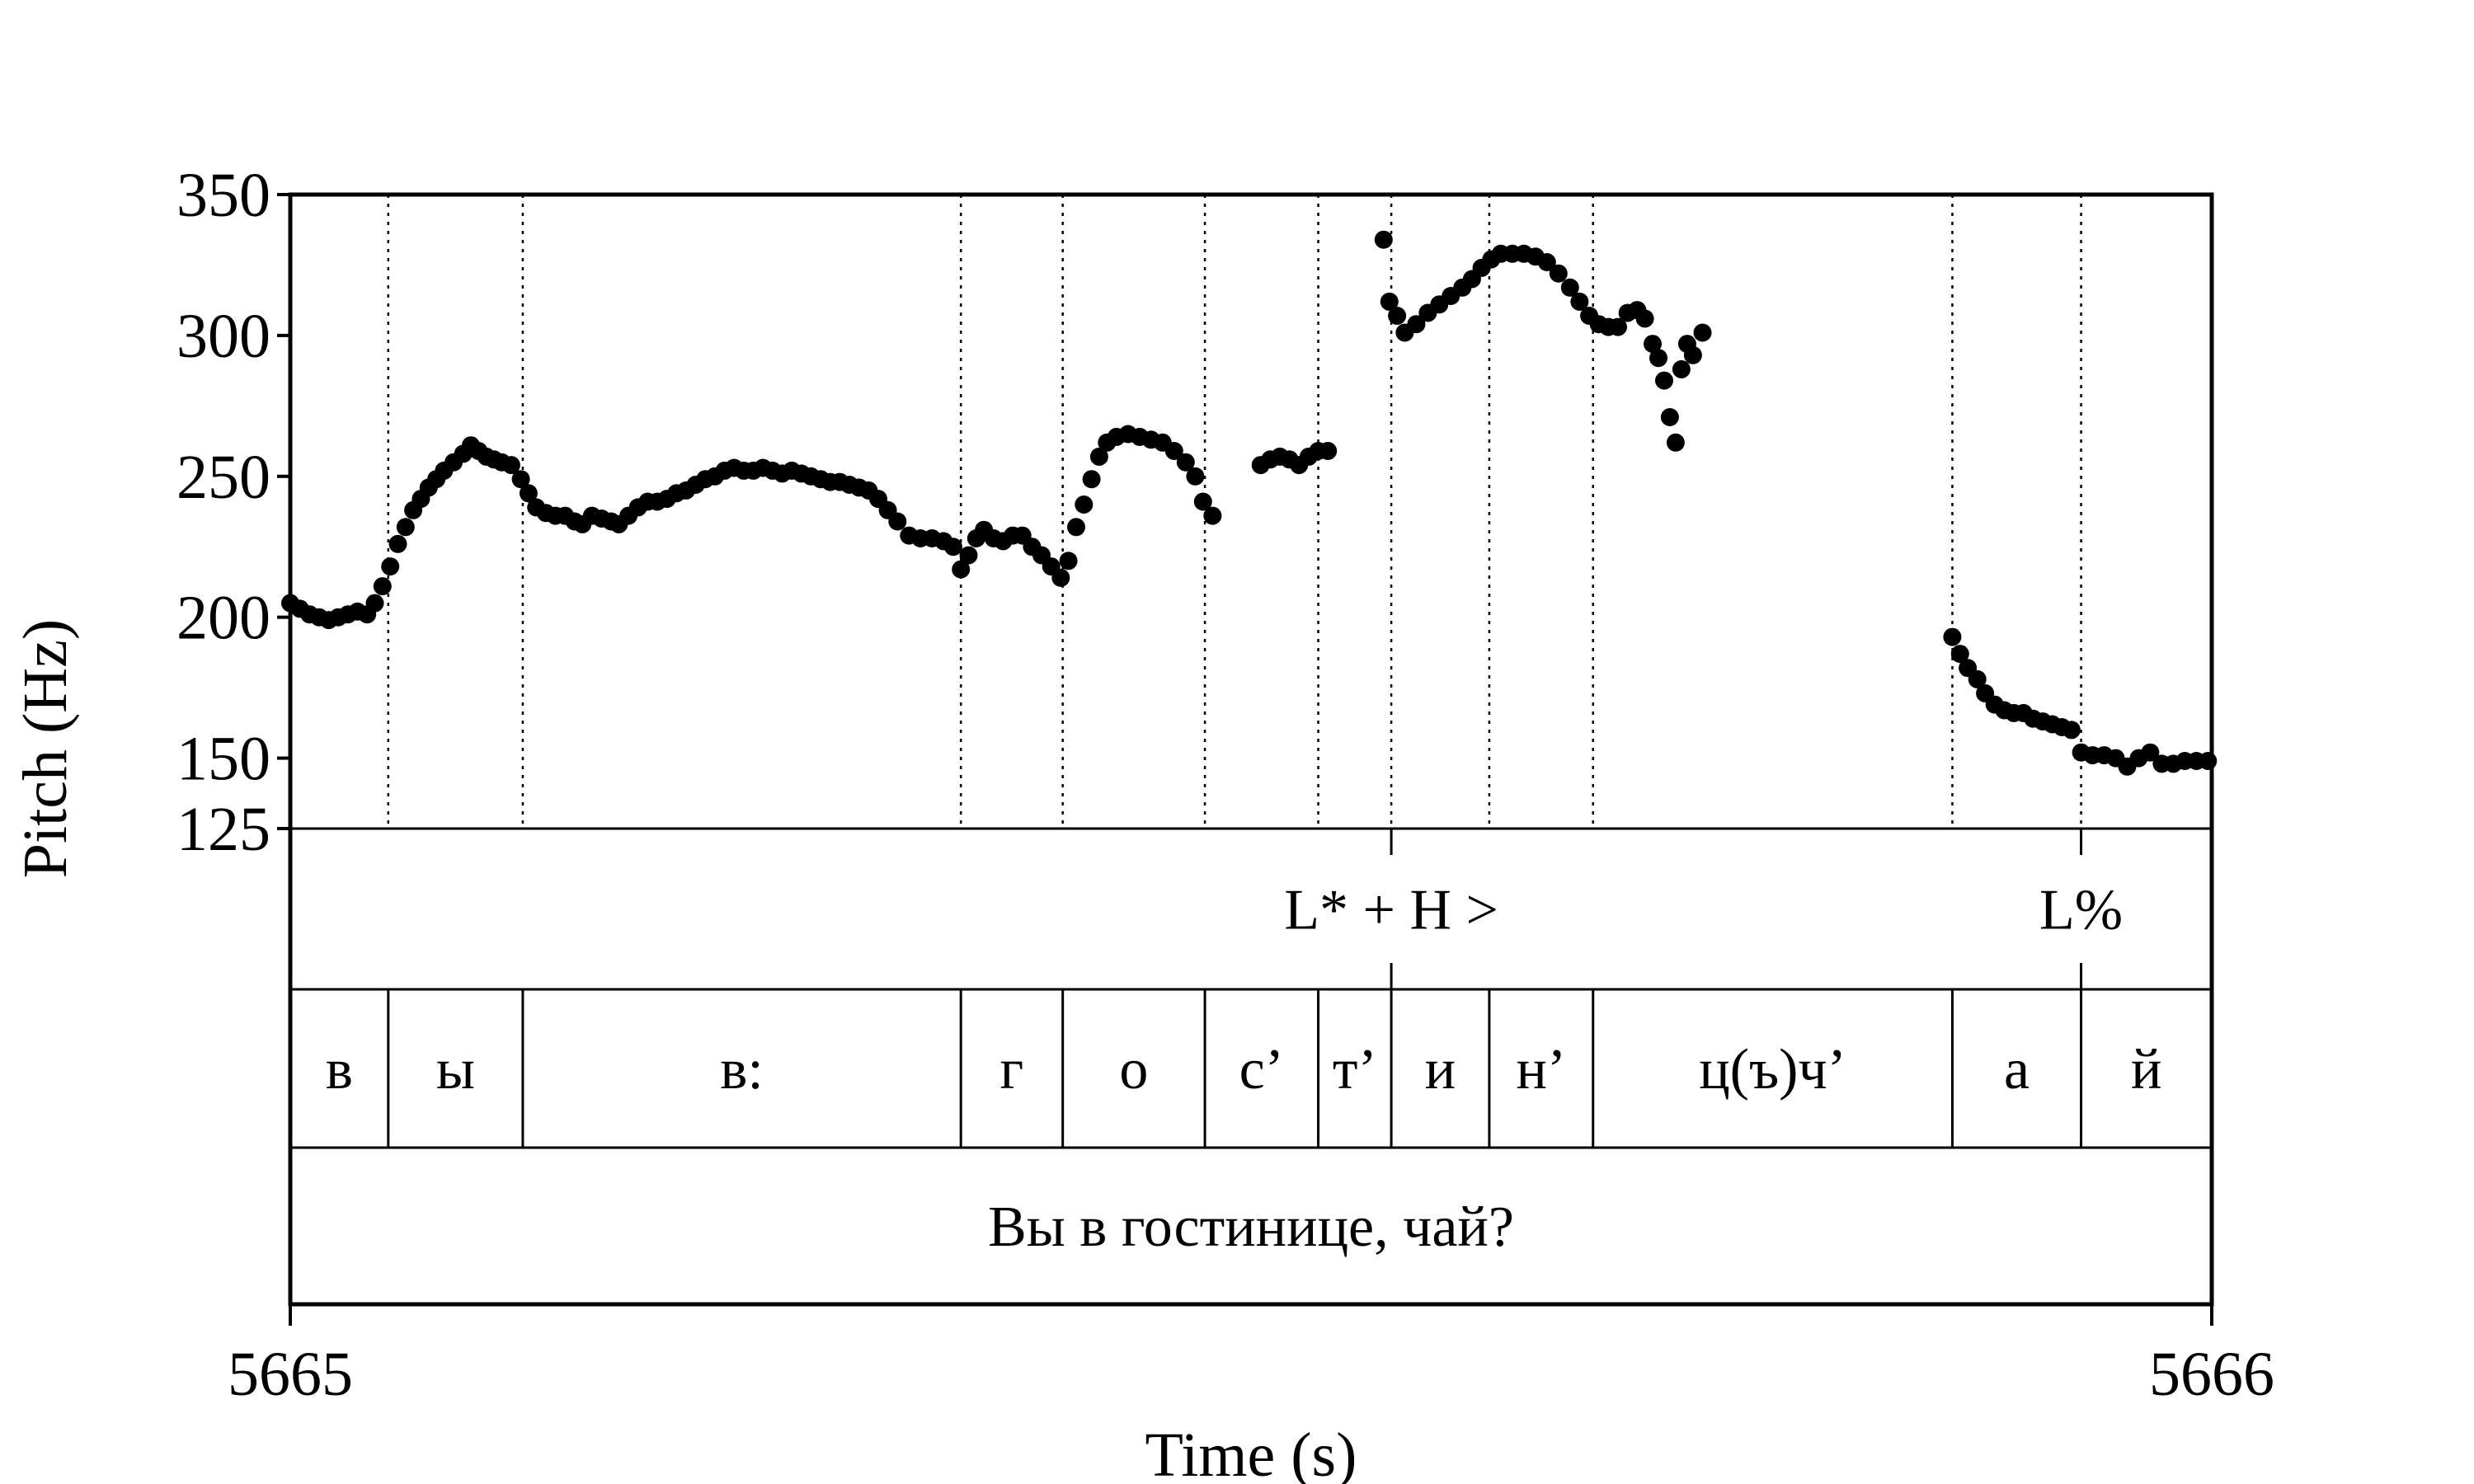  I want to click on x-tick-label-start: 5665, so click(290, 1374).